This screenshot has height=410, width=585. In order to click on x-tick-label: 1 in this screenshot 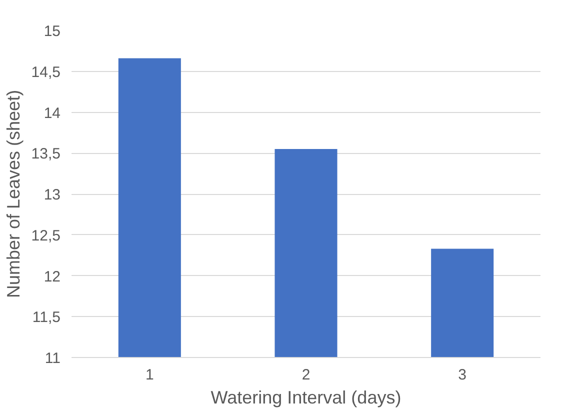, I will do `click(149, 375)`.